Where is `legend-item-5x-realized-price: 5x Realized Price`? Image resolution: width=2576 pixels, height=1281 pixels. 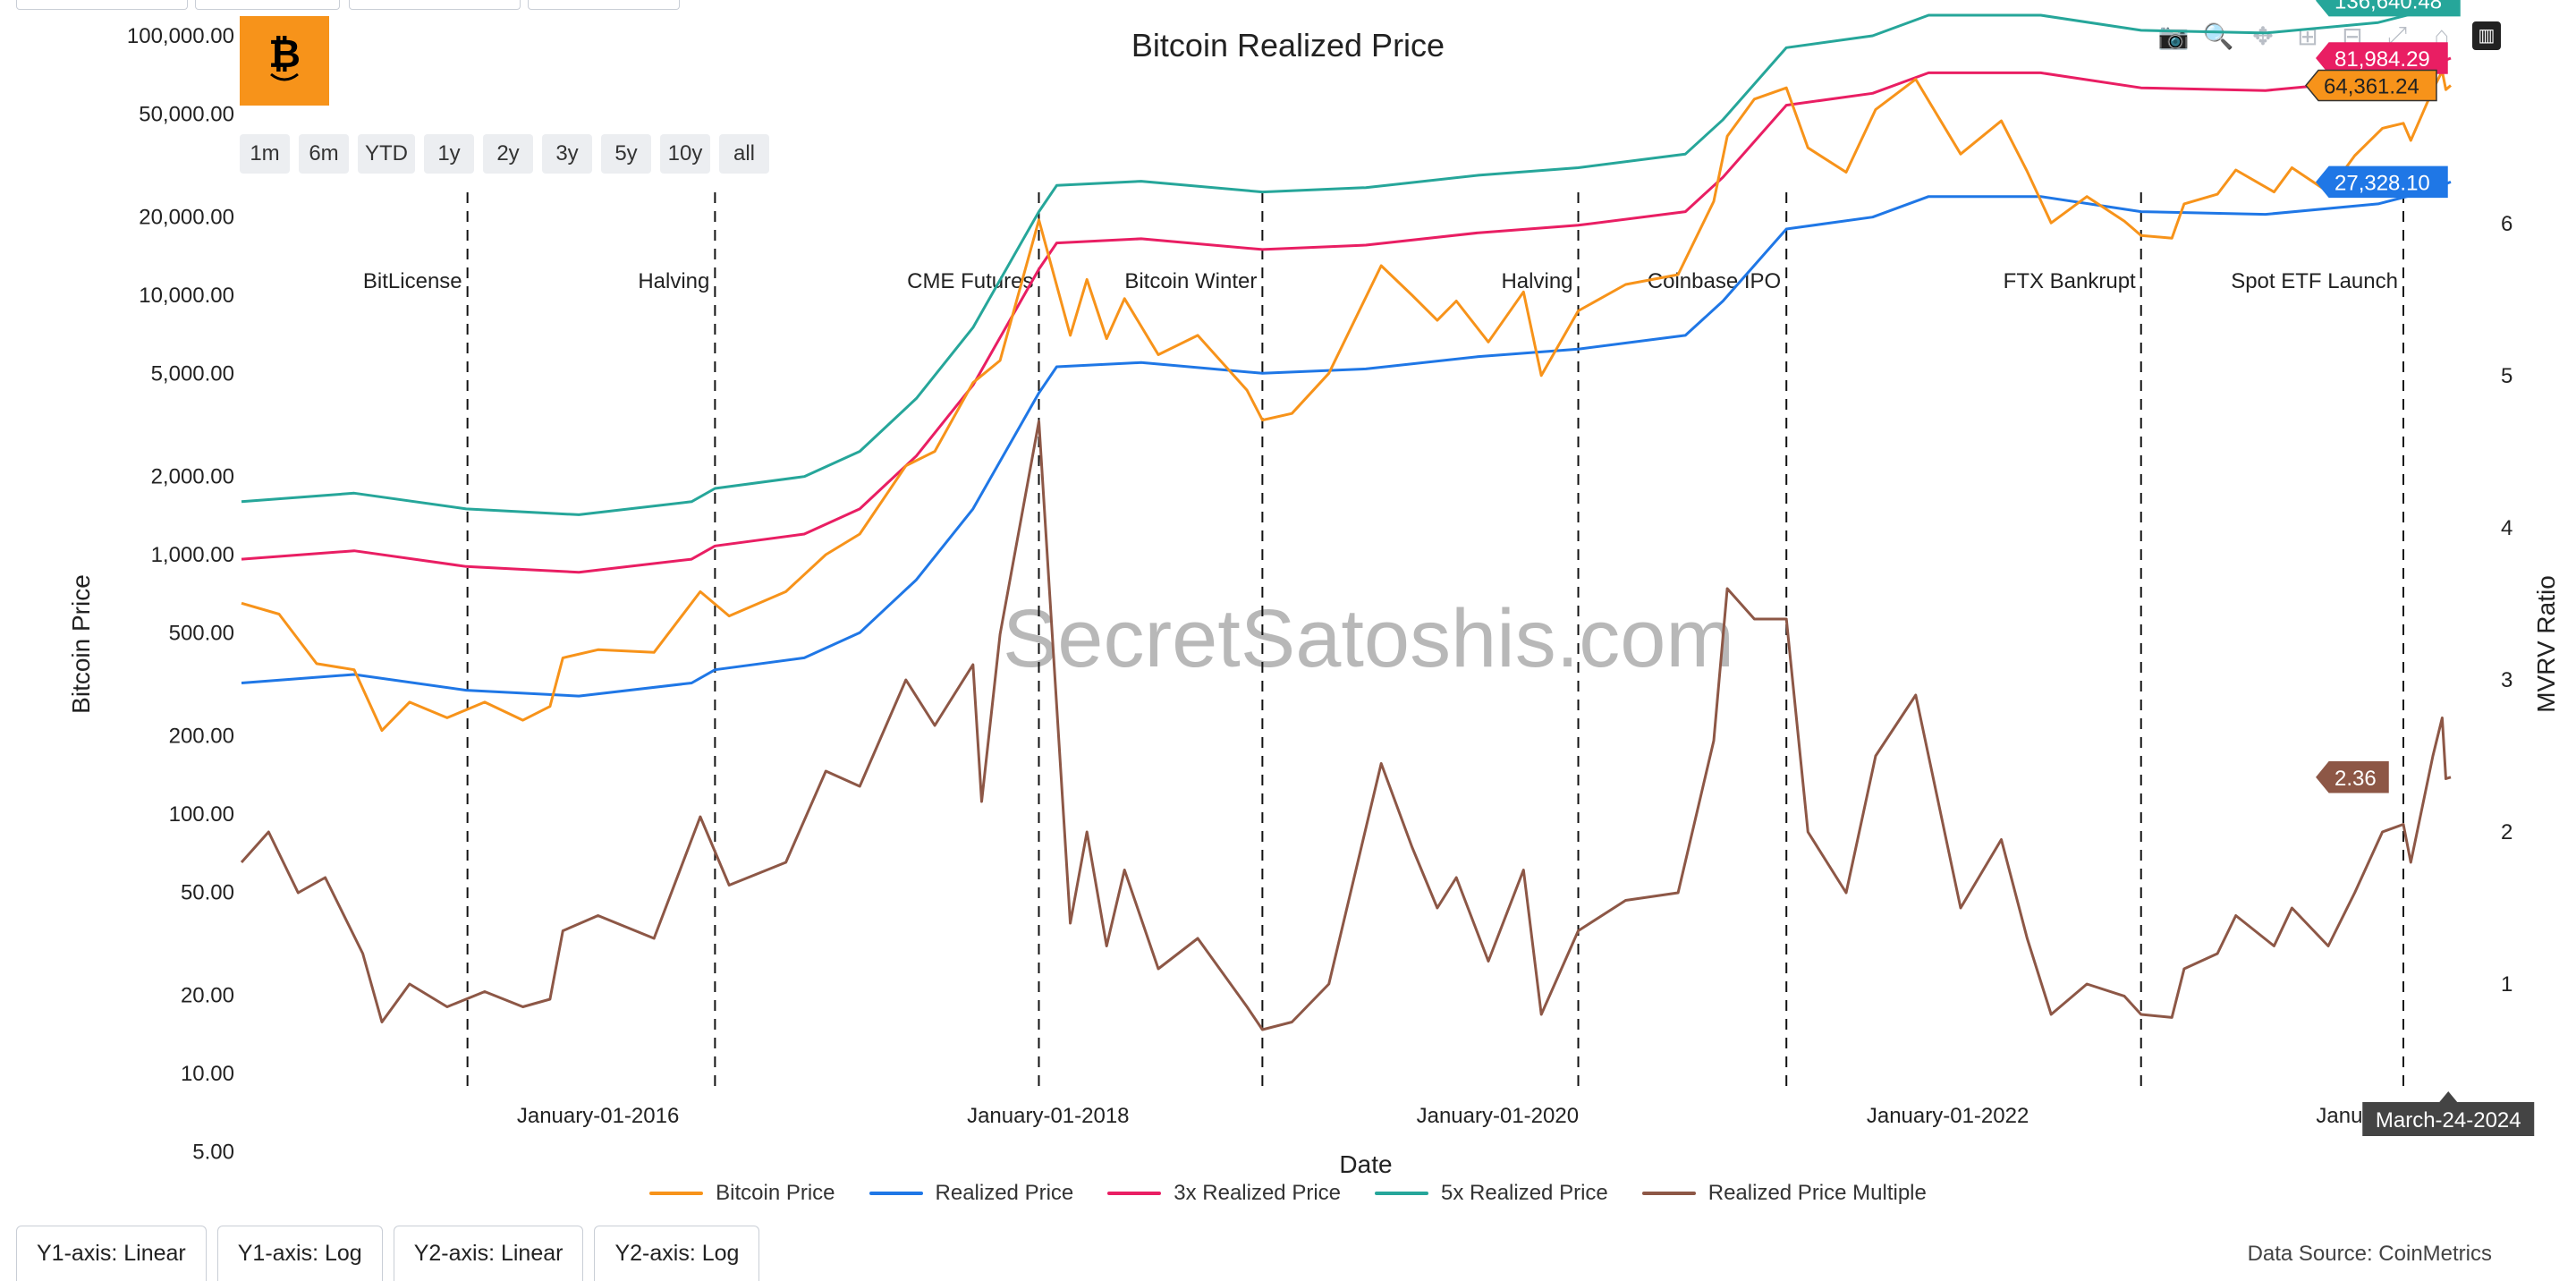 legend-item-5x-realized-price: 5x Realized Price is located at coordinates (1491, 1193).